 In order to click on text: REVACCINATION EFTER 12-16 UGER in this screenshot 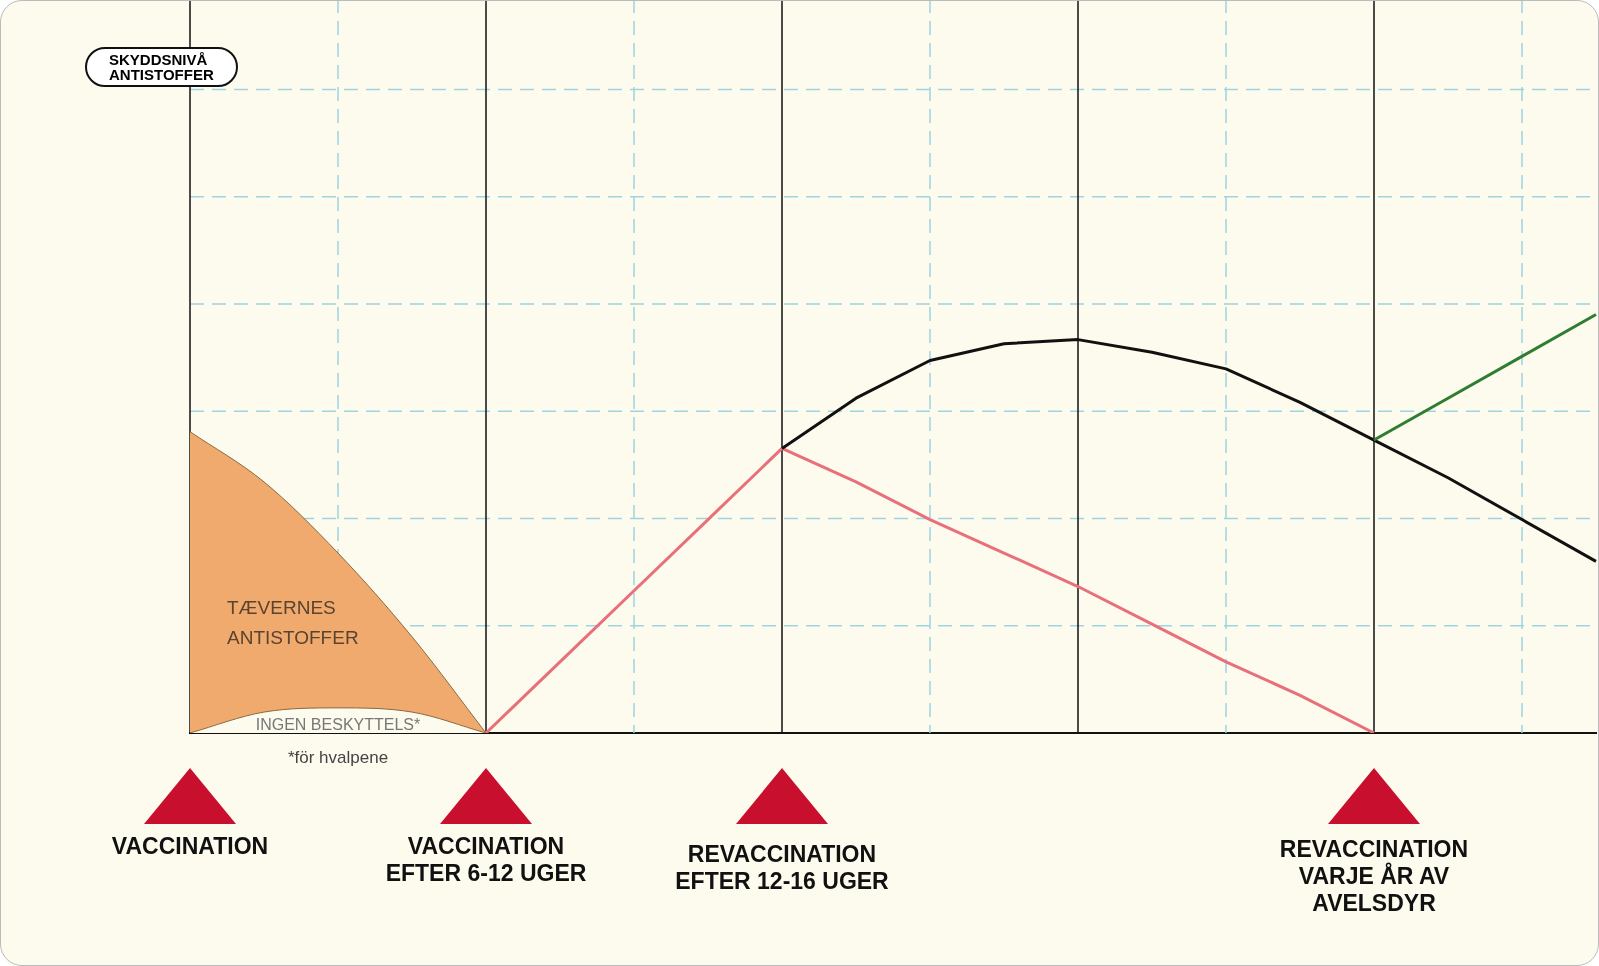, I will do `click(782, 868)`.